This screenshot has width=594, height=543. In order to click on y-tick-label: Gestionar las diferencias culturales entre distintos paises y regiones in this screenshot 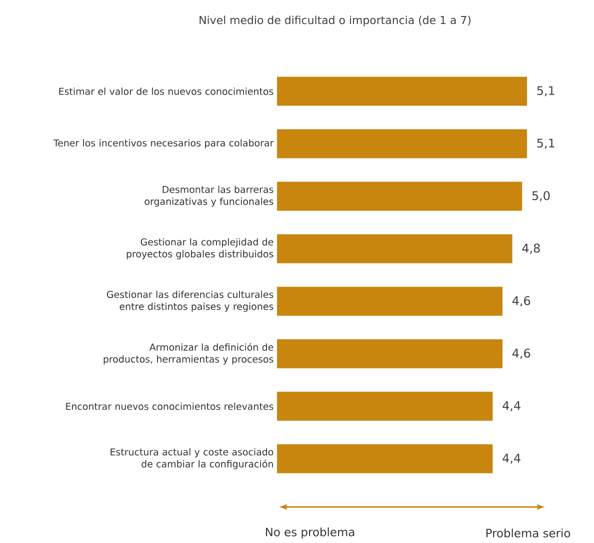, I will do `click(190, 301)`.